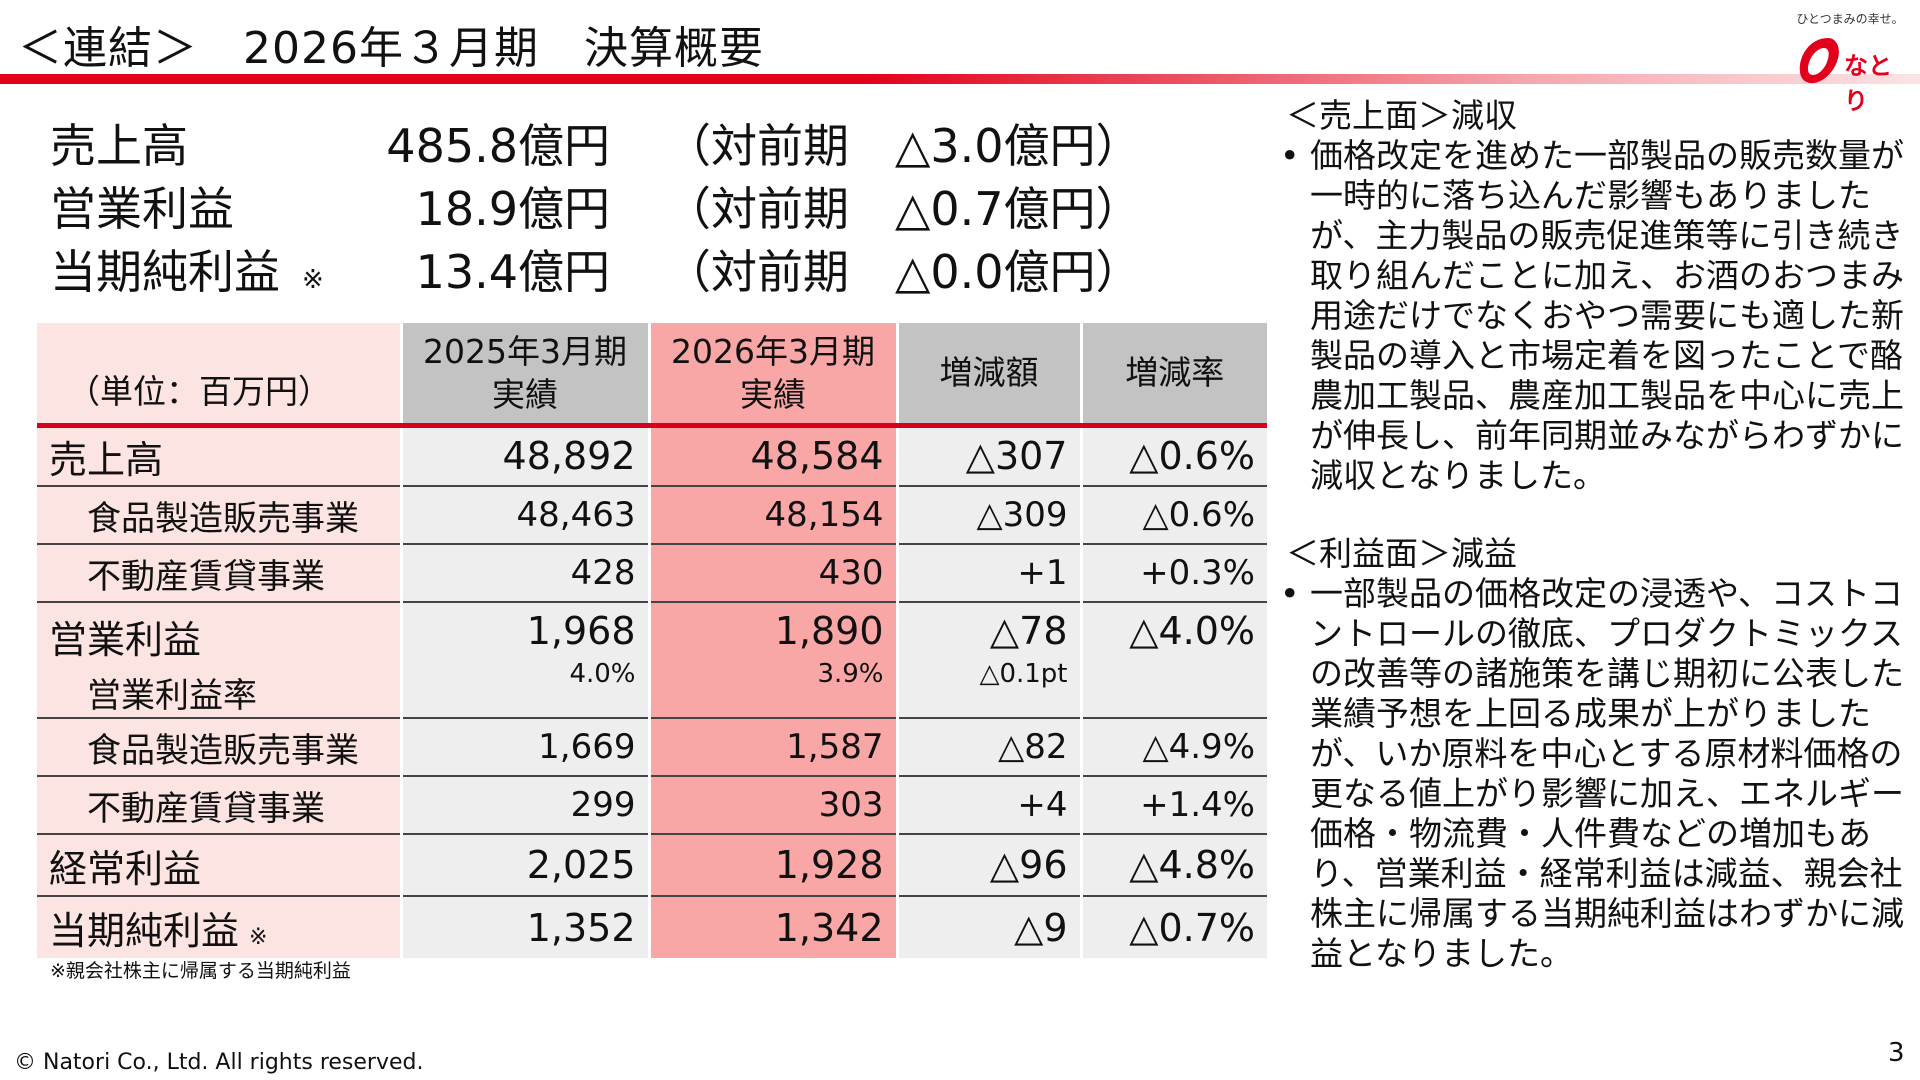  What do you see at coordinates (988, 515) in the screenshot?
I see `value-change: △309` at bounding box center [988, 515].